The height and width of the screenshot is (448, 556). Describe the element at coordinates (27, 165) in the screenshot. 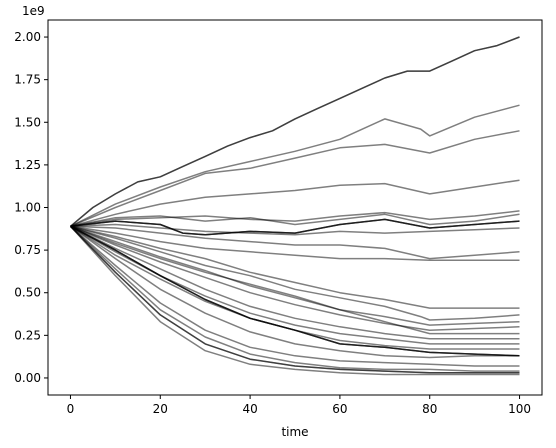

I see `y-tick-label: 1.25` at that location.